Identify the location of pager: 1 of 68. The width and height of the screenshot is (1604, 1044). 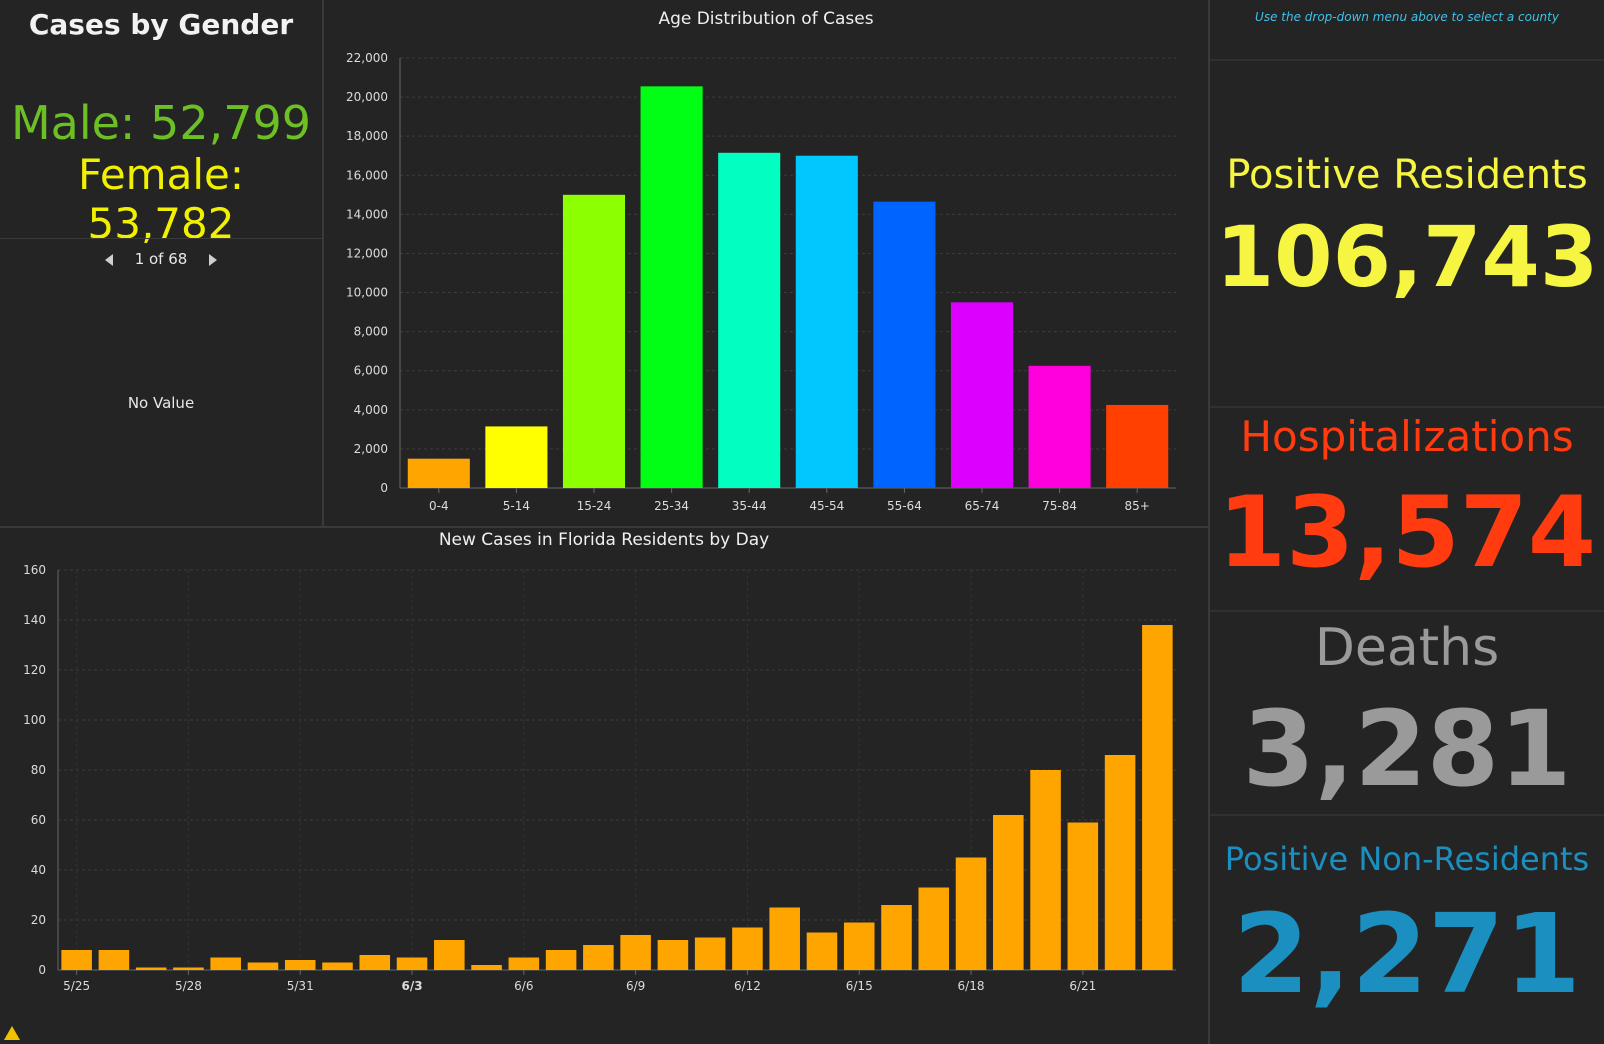
(161, 259).